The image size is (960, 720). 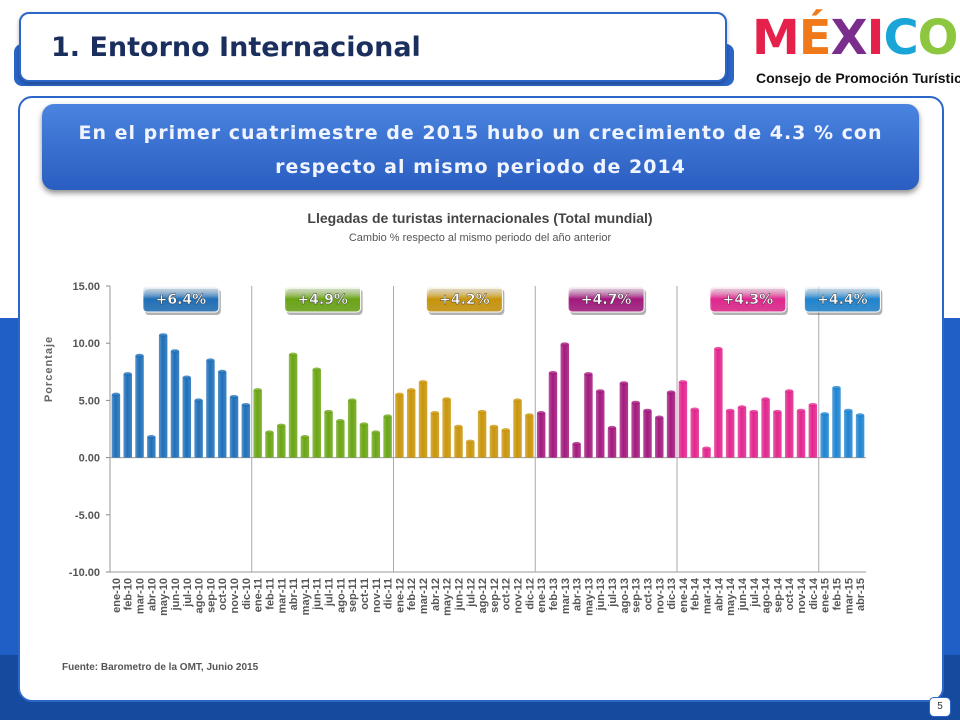 I want to click on y-axis-label: Porcentaje, so click(x=49, y=369).